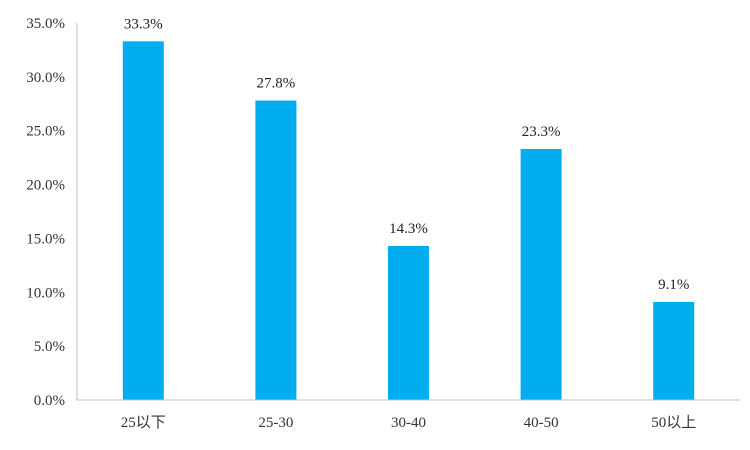  Describe the element at coordinates (49, 347) in the screenshot. I see `y-tick-label: 5.0%` at that location.